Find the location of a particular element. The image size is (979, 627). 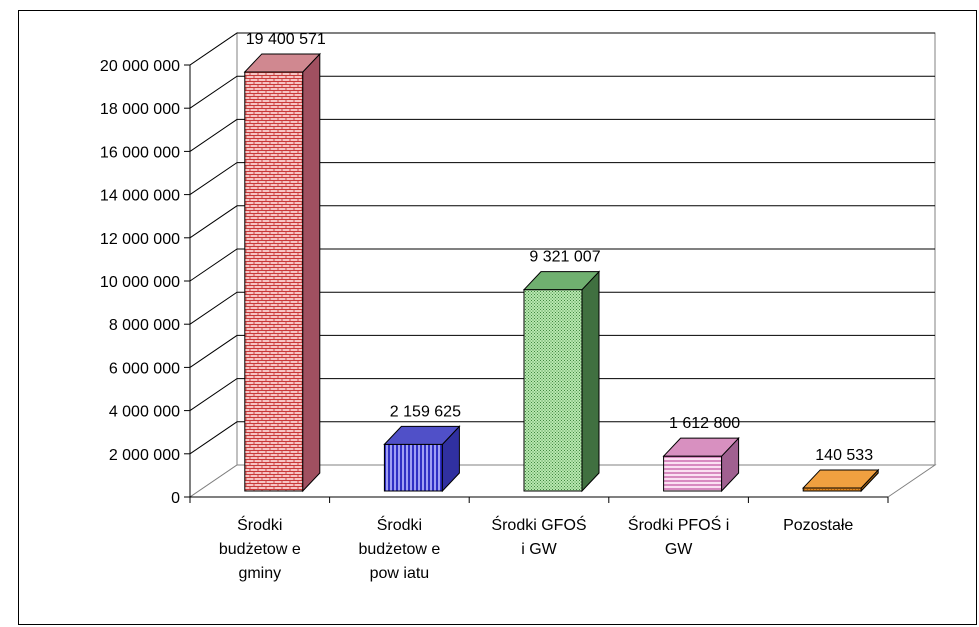

y-tick-label: 10 000 000 is located at coordinates (140, 282).